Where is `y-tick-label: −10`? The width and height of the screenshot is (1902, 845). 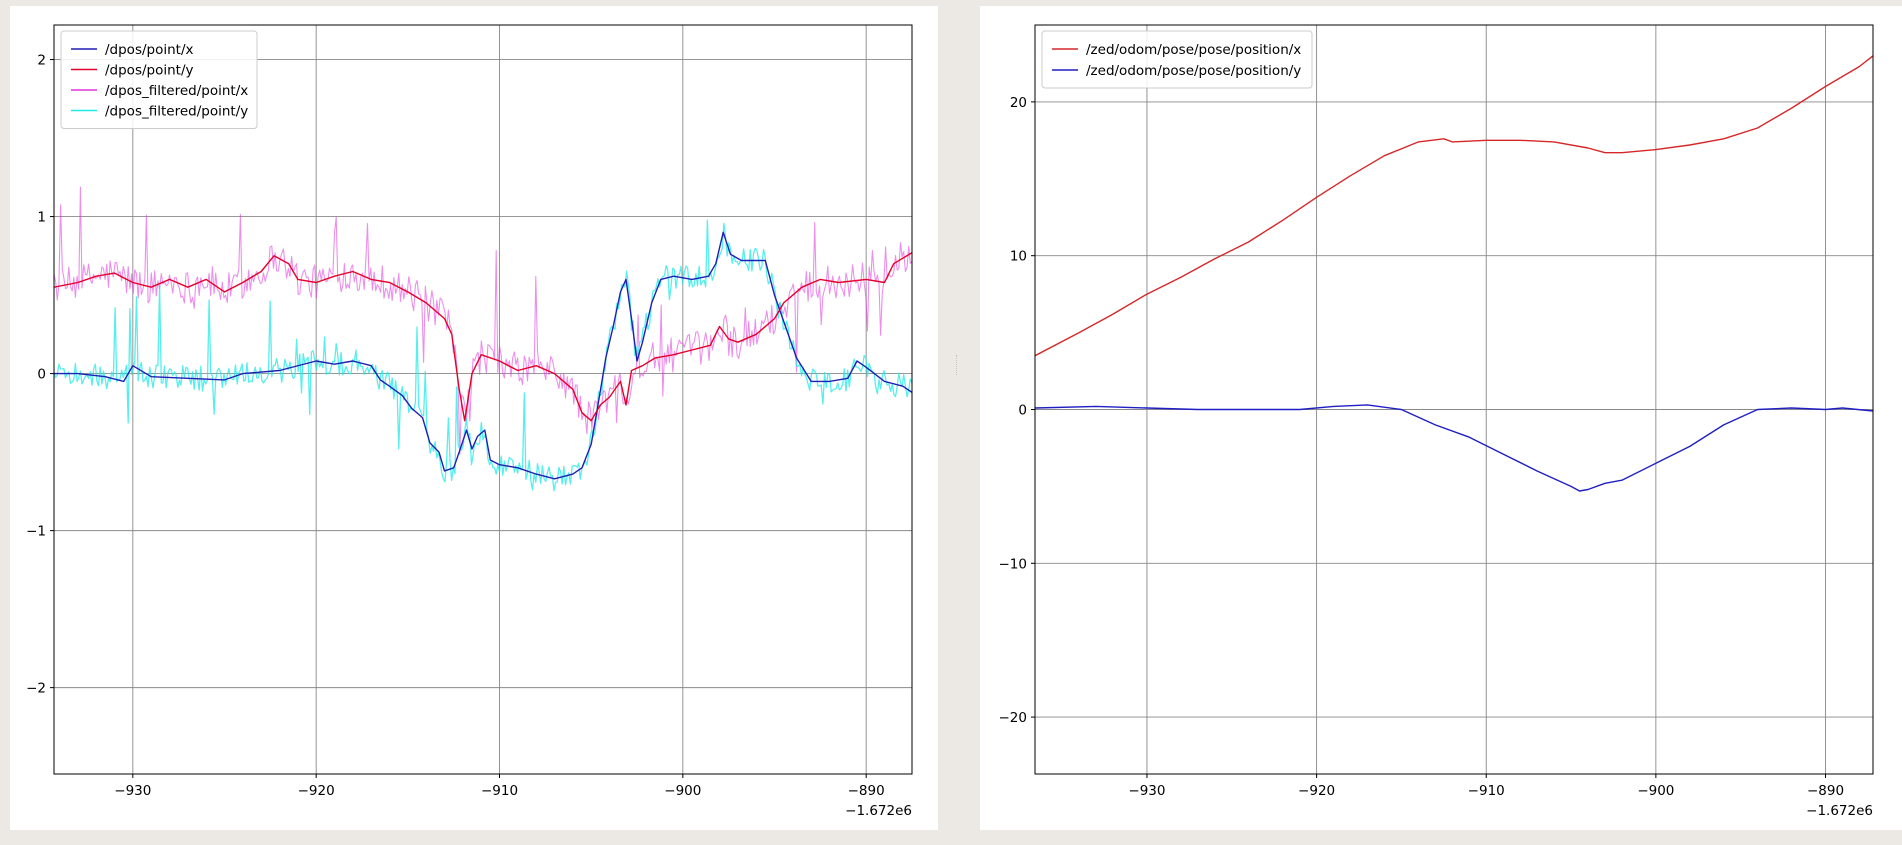
y-tick-label: −10 is located at coordinates (1013, 564).